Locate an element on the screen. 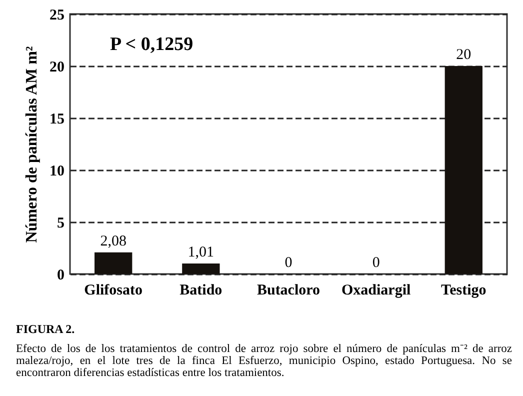 This screenshot has width=523, height=396. x-tick-label: Butacloro is located at coordinates (288, 290).